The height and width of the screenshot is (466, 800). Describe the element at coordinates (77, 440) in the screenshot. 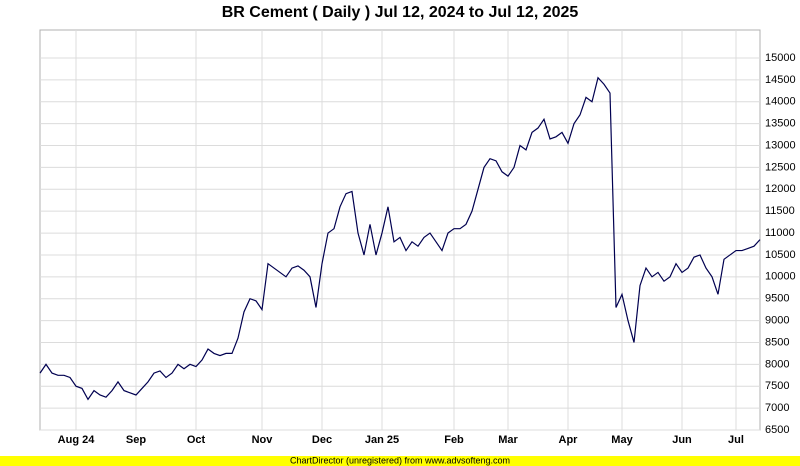

I see `x-tick-label: Aug 24` at that location.